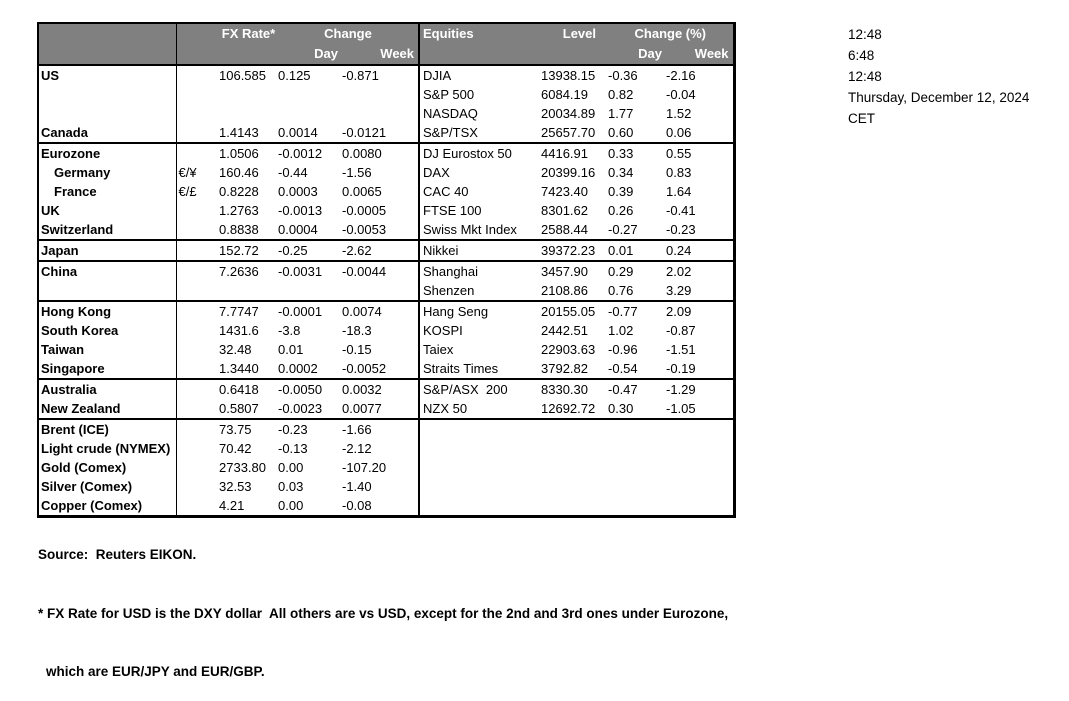 This screenshot has height=701, width=1069. I want to click on header-blank-level, so click(575, 55).